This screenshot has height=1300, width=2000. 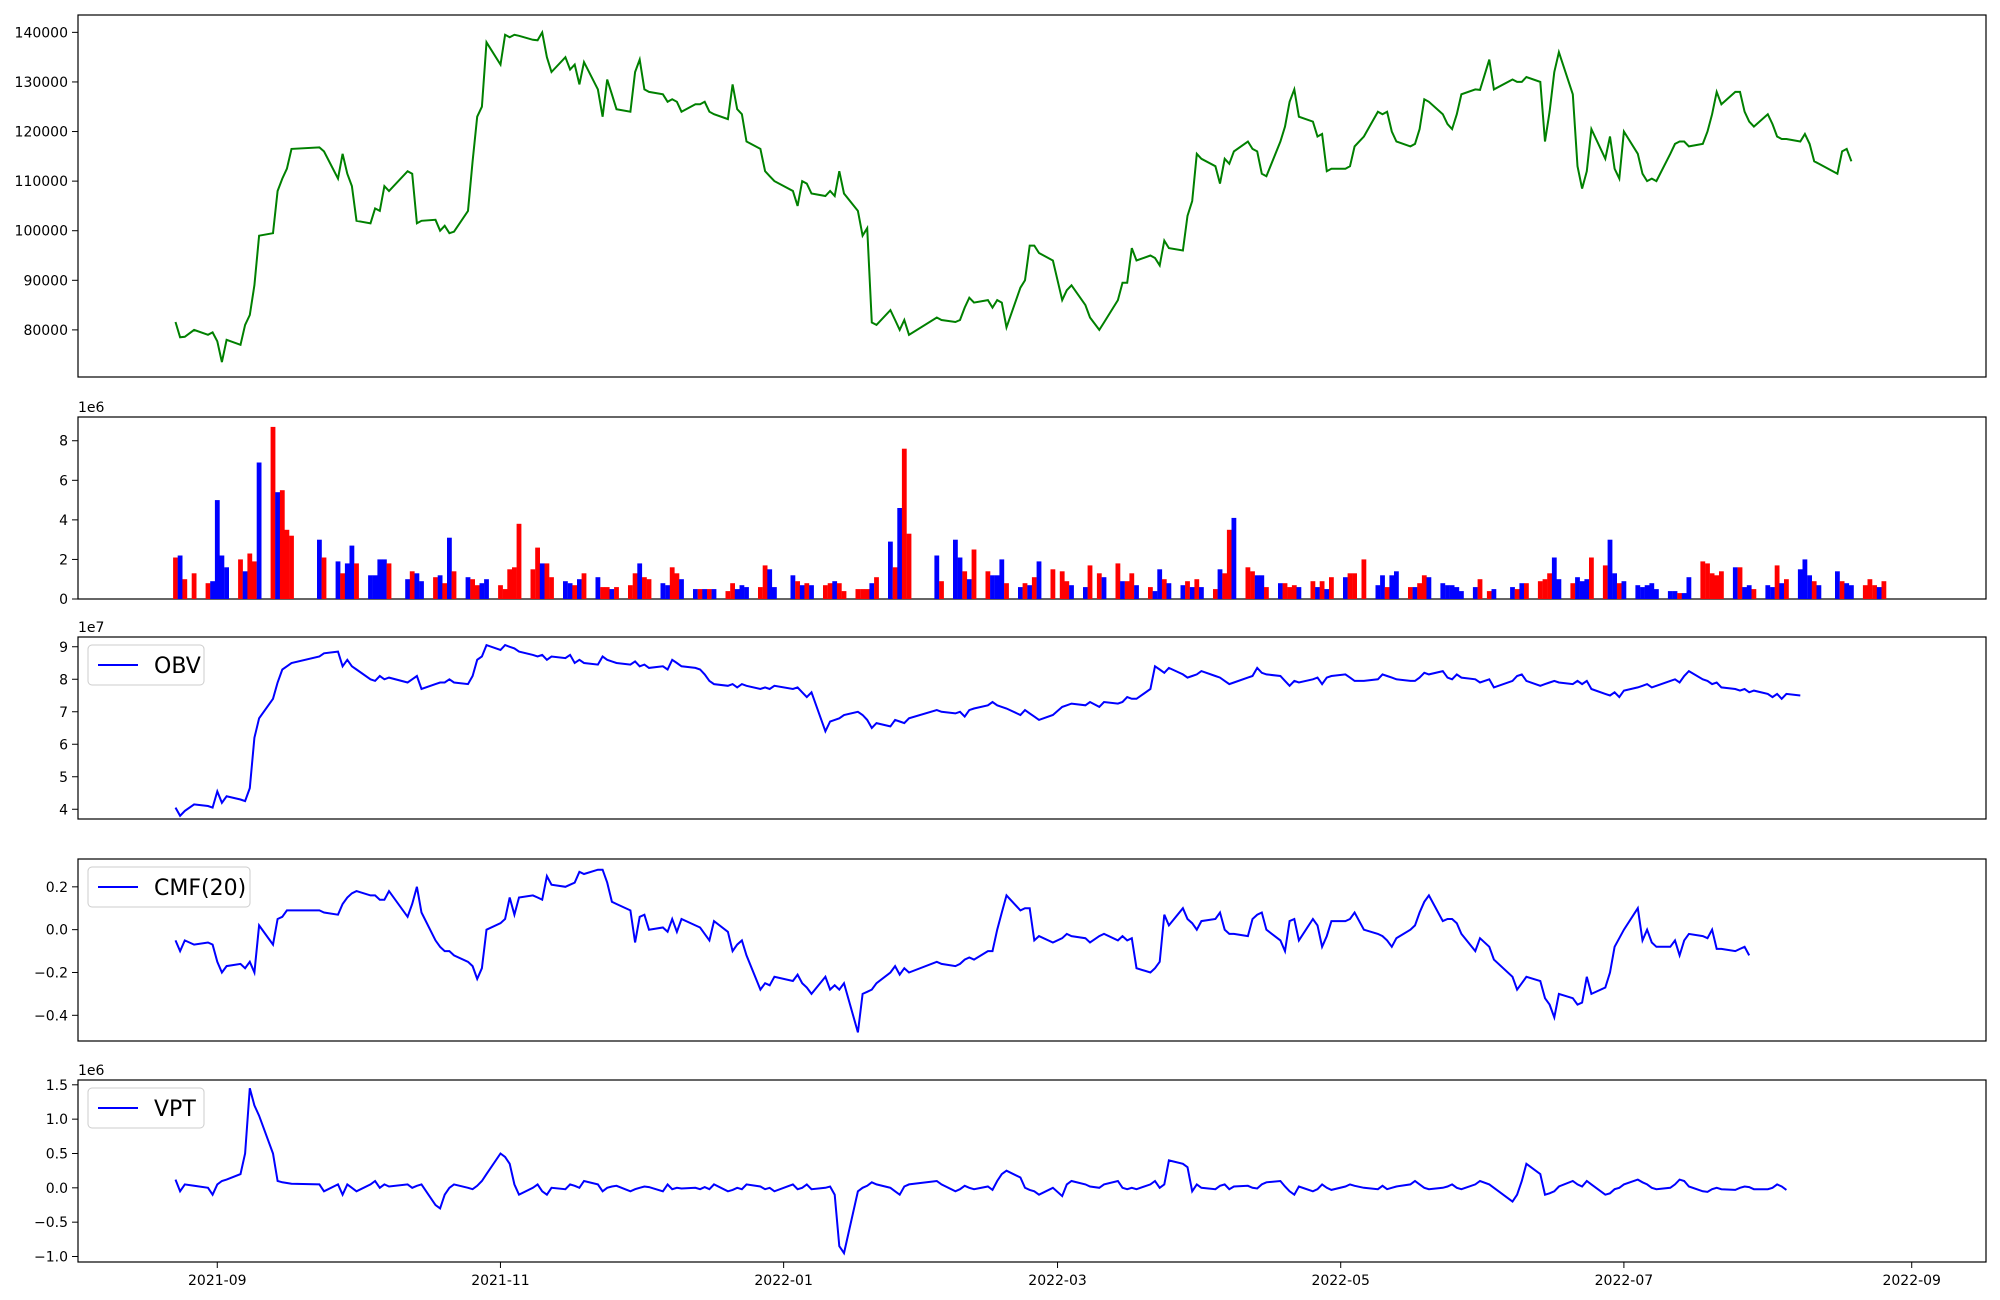 I want to click on obv-ytick-label: 9, so click(x=63, y=648).